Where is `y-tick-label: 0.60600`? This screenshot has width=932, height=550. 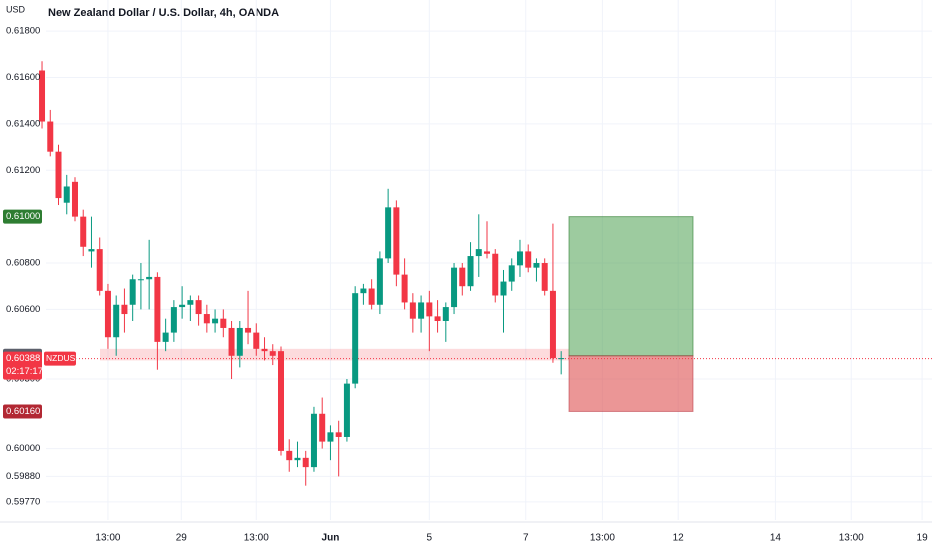
y-tick-label: 0.60600 is located at coordinates (23, 309).